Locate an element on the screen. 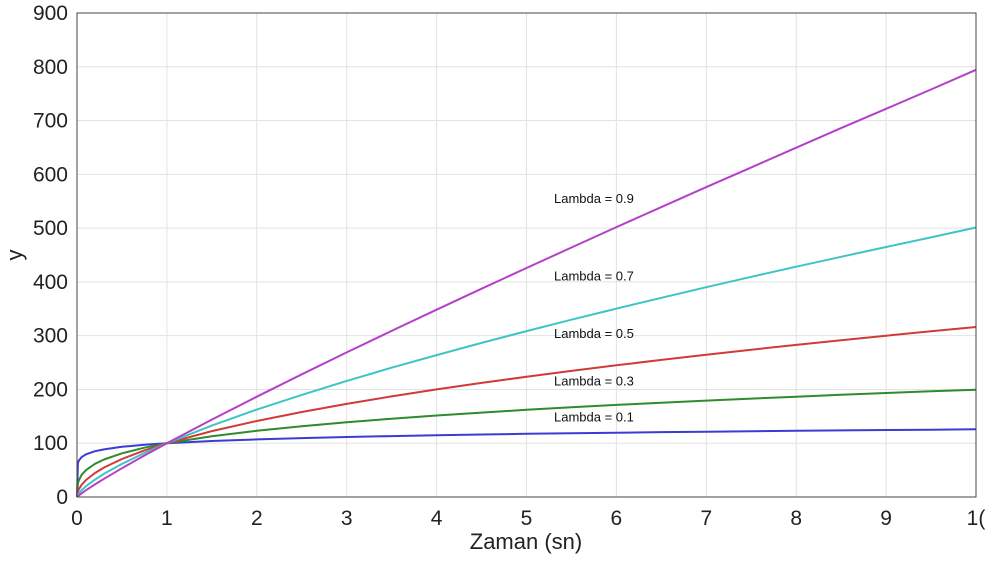  y-tick-label: 700 is located at coordinates (50, 121).